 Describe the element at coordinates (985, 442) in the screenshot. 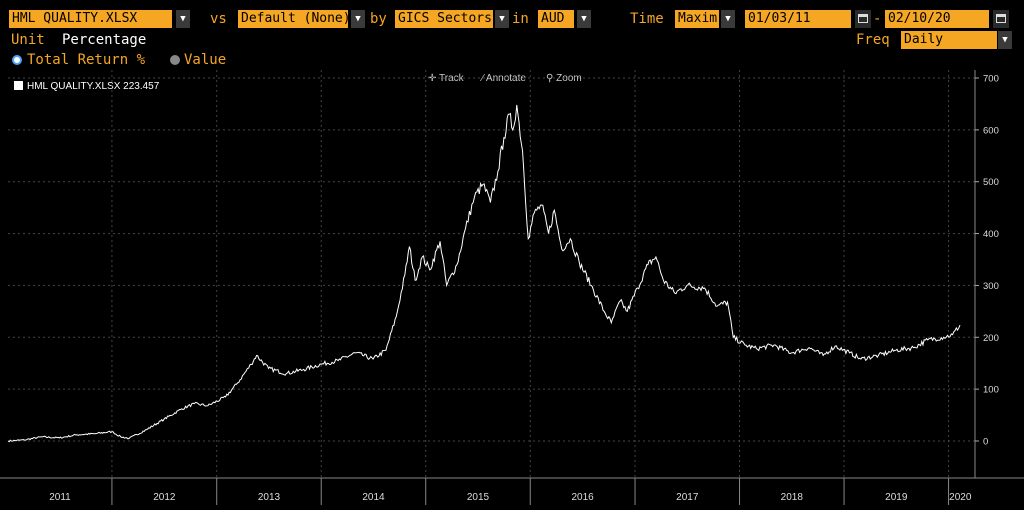

I see `y-tick-label: 0` at that location.